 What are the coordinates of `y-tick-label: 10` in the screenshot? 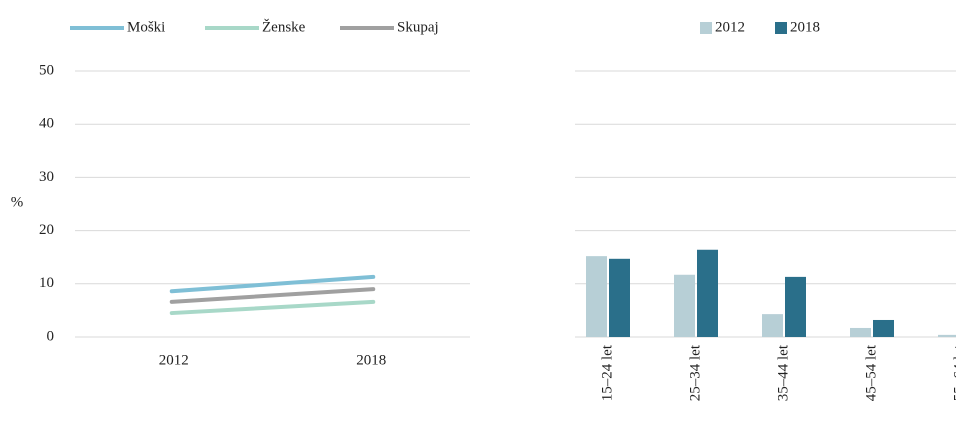 It's located at (46, 283).